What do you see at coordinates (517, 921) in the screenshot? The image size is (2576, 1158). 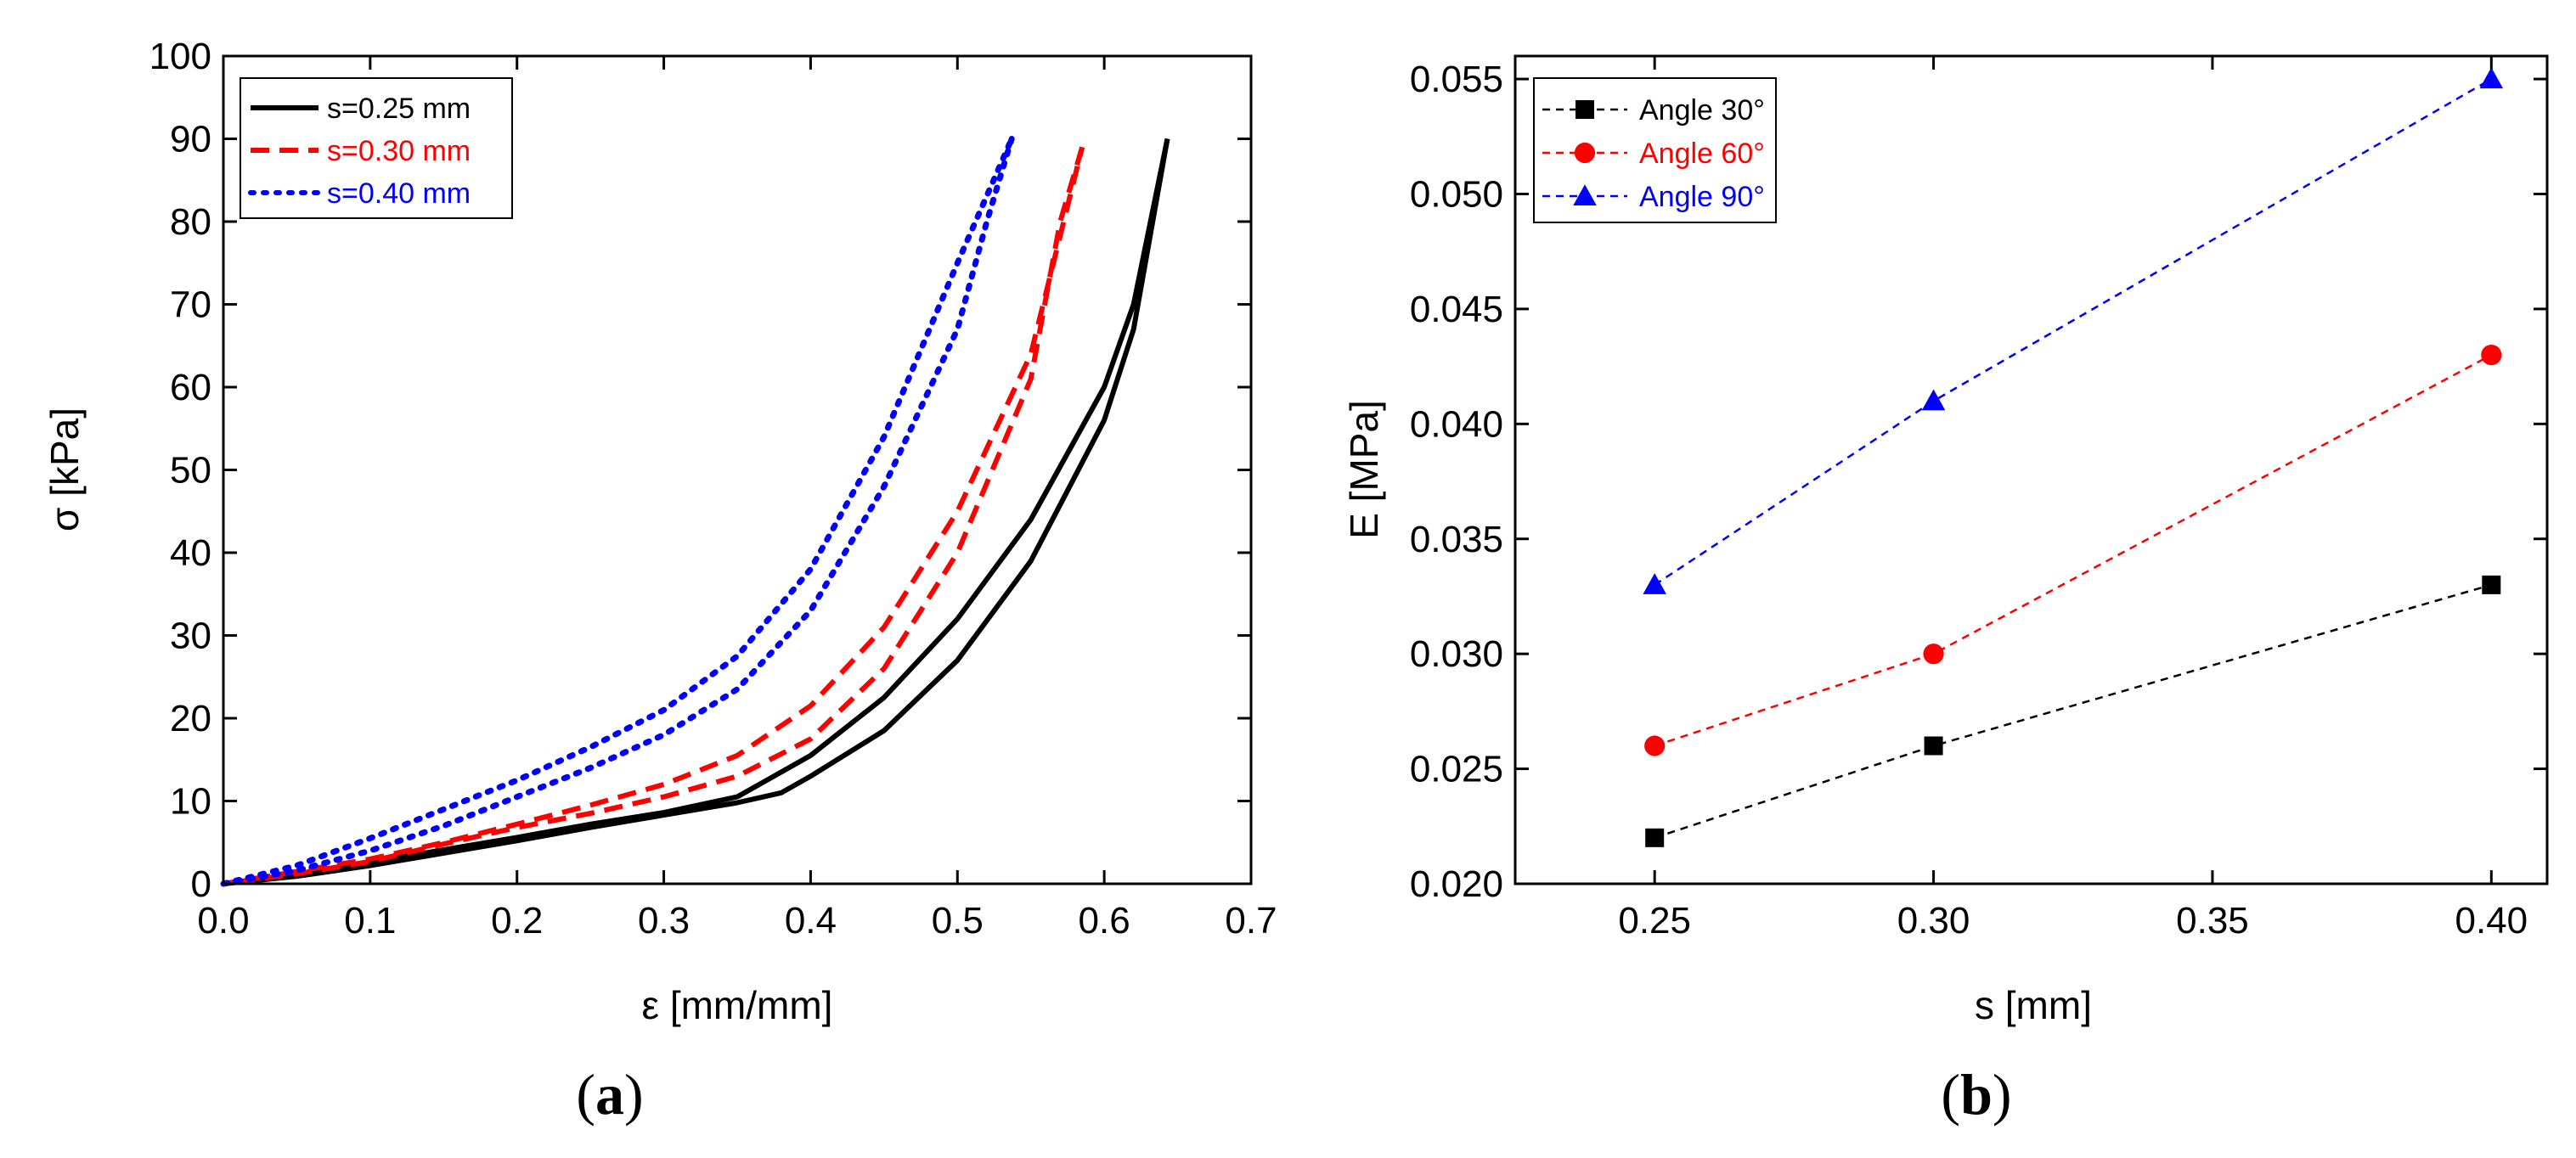 I see `chart-a-x-tick-label: 0.2` at bounding box center [517, 921].